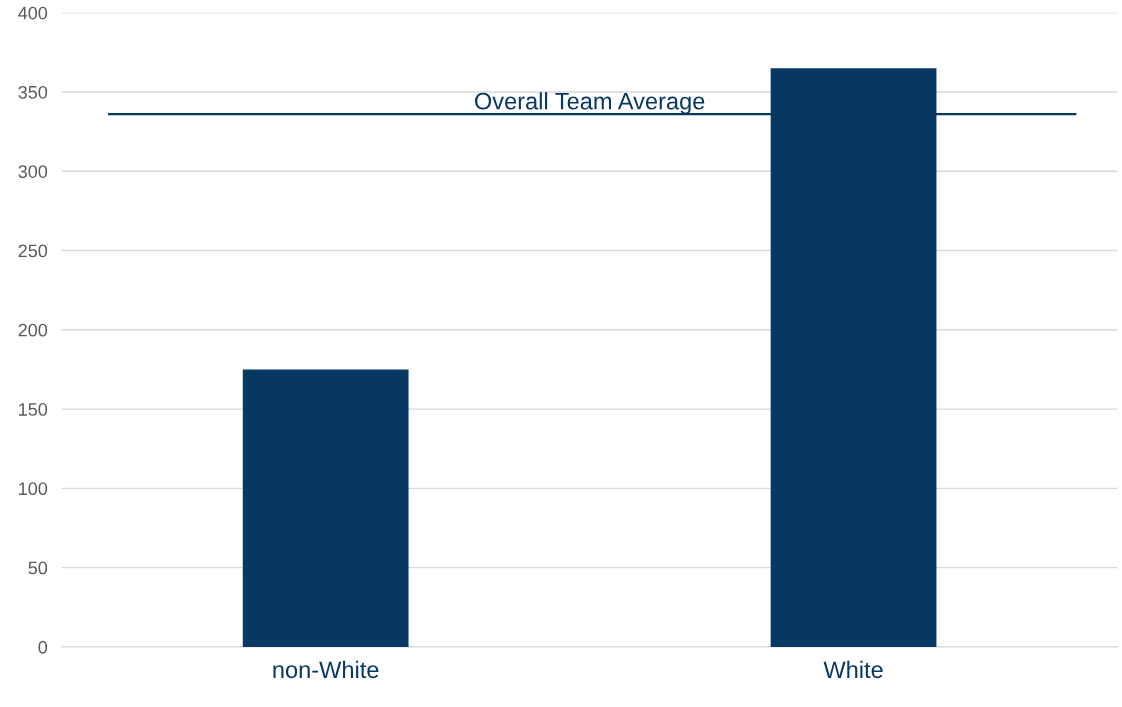 This screenshot has width=1122, height=707. Describe the element at coordinates (38, 568) in the screenshot. I see `y-tick-label: 50` at that location.